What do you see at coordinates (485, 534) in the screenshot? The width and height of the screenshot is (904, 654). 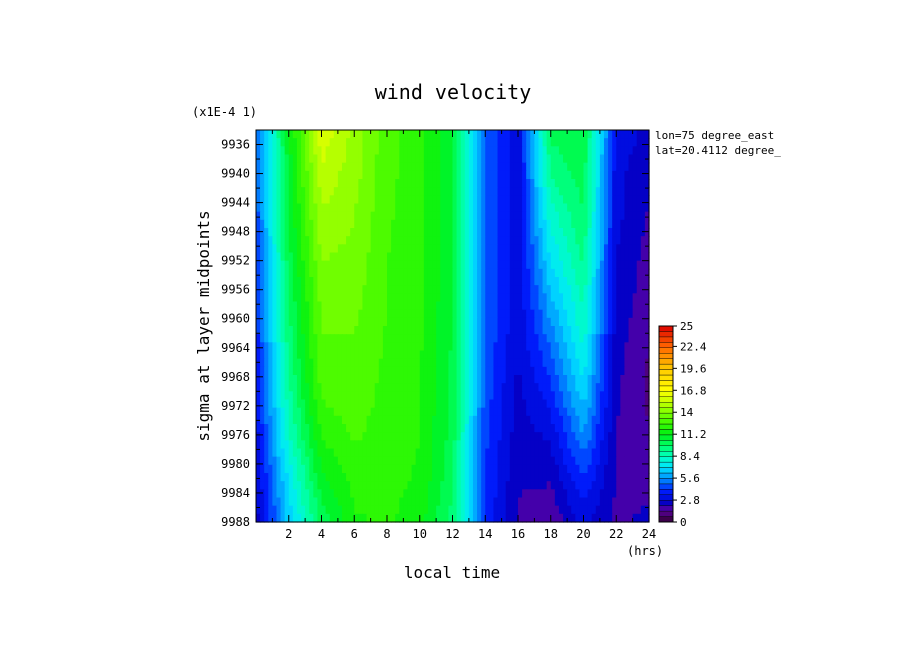 I see `x-tick-label: 14` at bounding box center [485, 534].